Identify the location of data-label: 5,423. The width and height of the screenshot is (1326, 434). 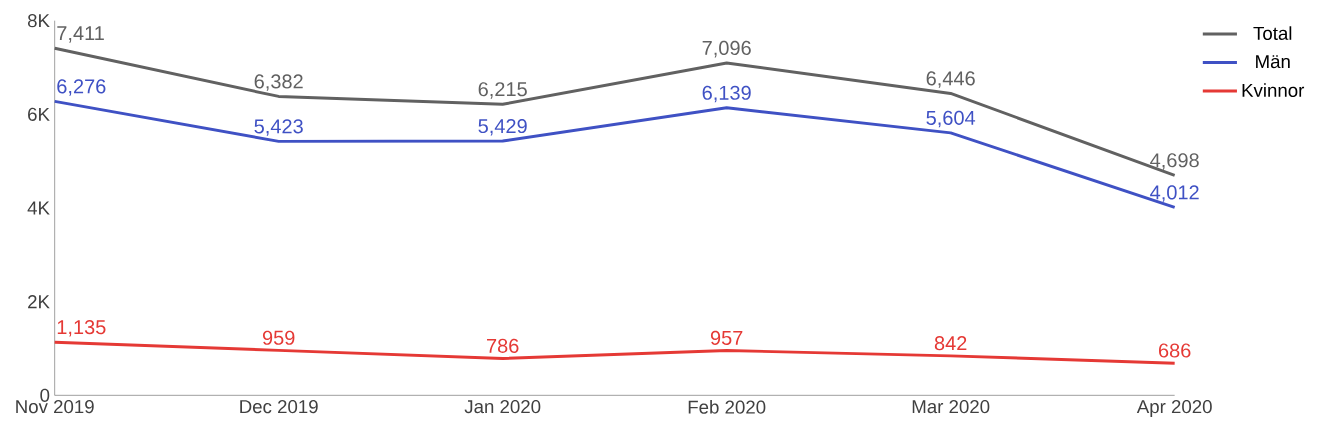
(278, 127).